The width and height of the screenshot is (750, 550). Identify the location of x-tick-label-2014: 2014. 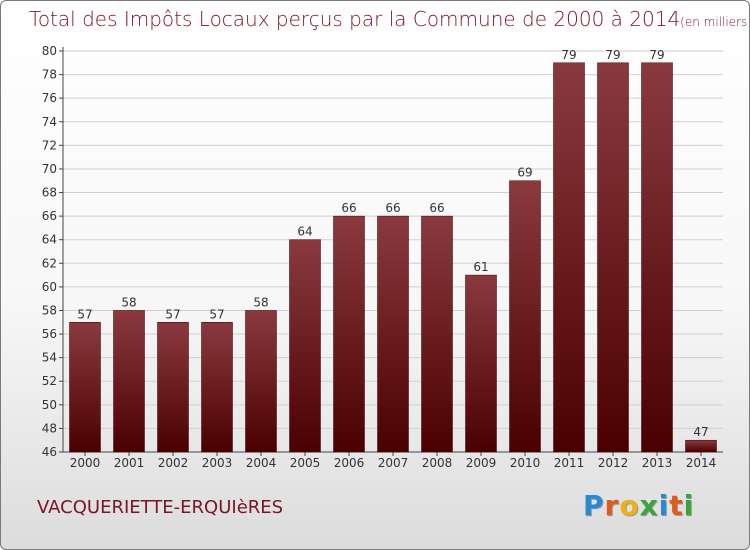
(701, 463).